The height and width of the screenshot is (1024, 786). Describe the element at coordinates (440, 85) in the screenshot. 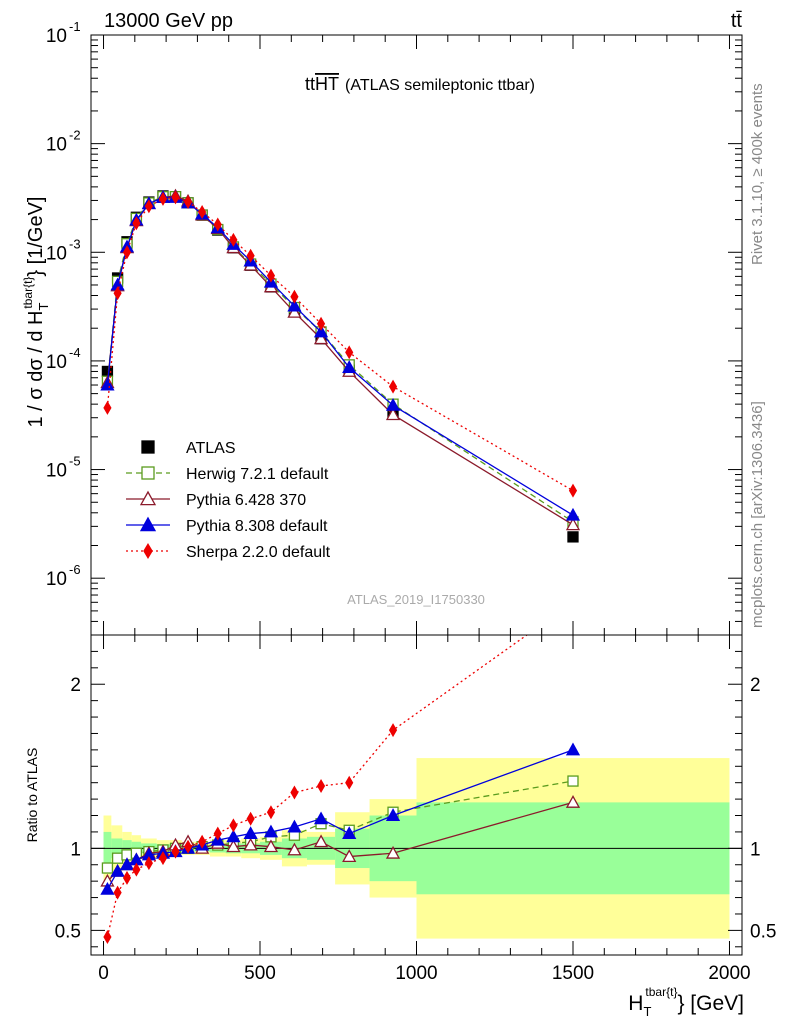

I see `title-suffix: (ATLAS semileptonic ttbar)` at that location.